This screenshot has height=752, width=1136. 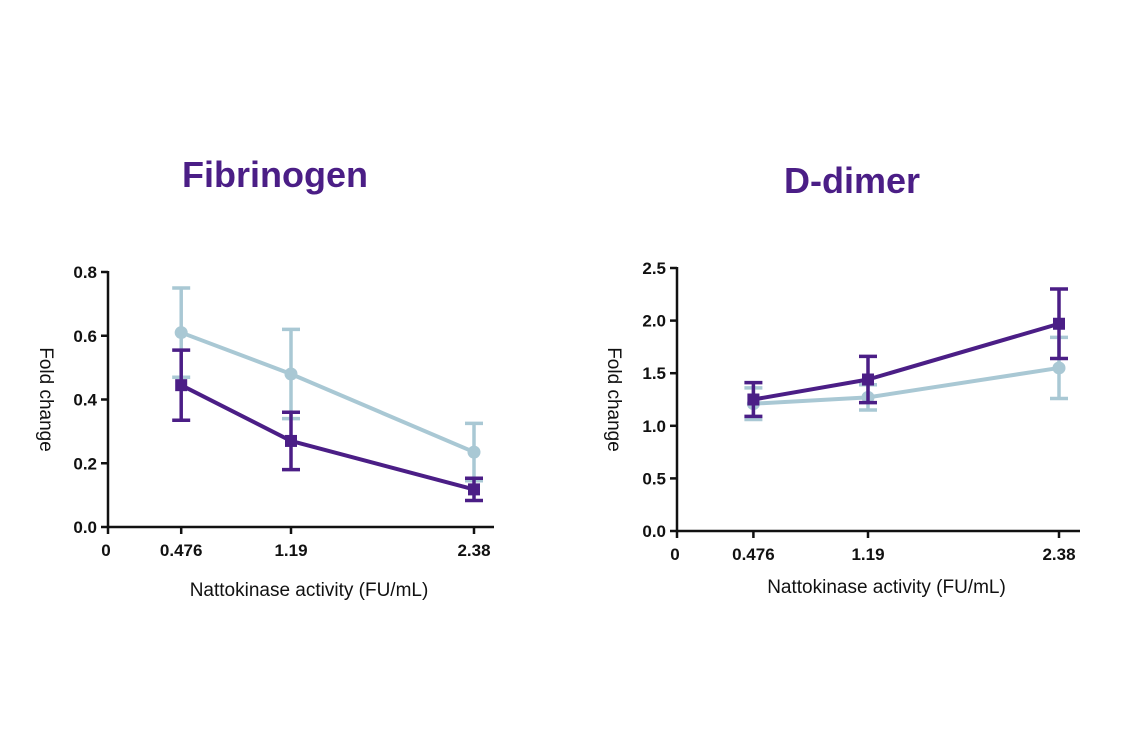 What do you see at coordinates (275, 174) in the screenshot?
I see `chart-title-fibrinogen: Fibrinogen` at bounding box center [275, 174].